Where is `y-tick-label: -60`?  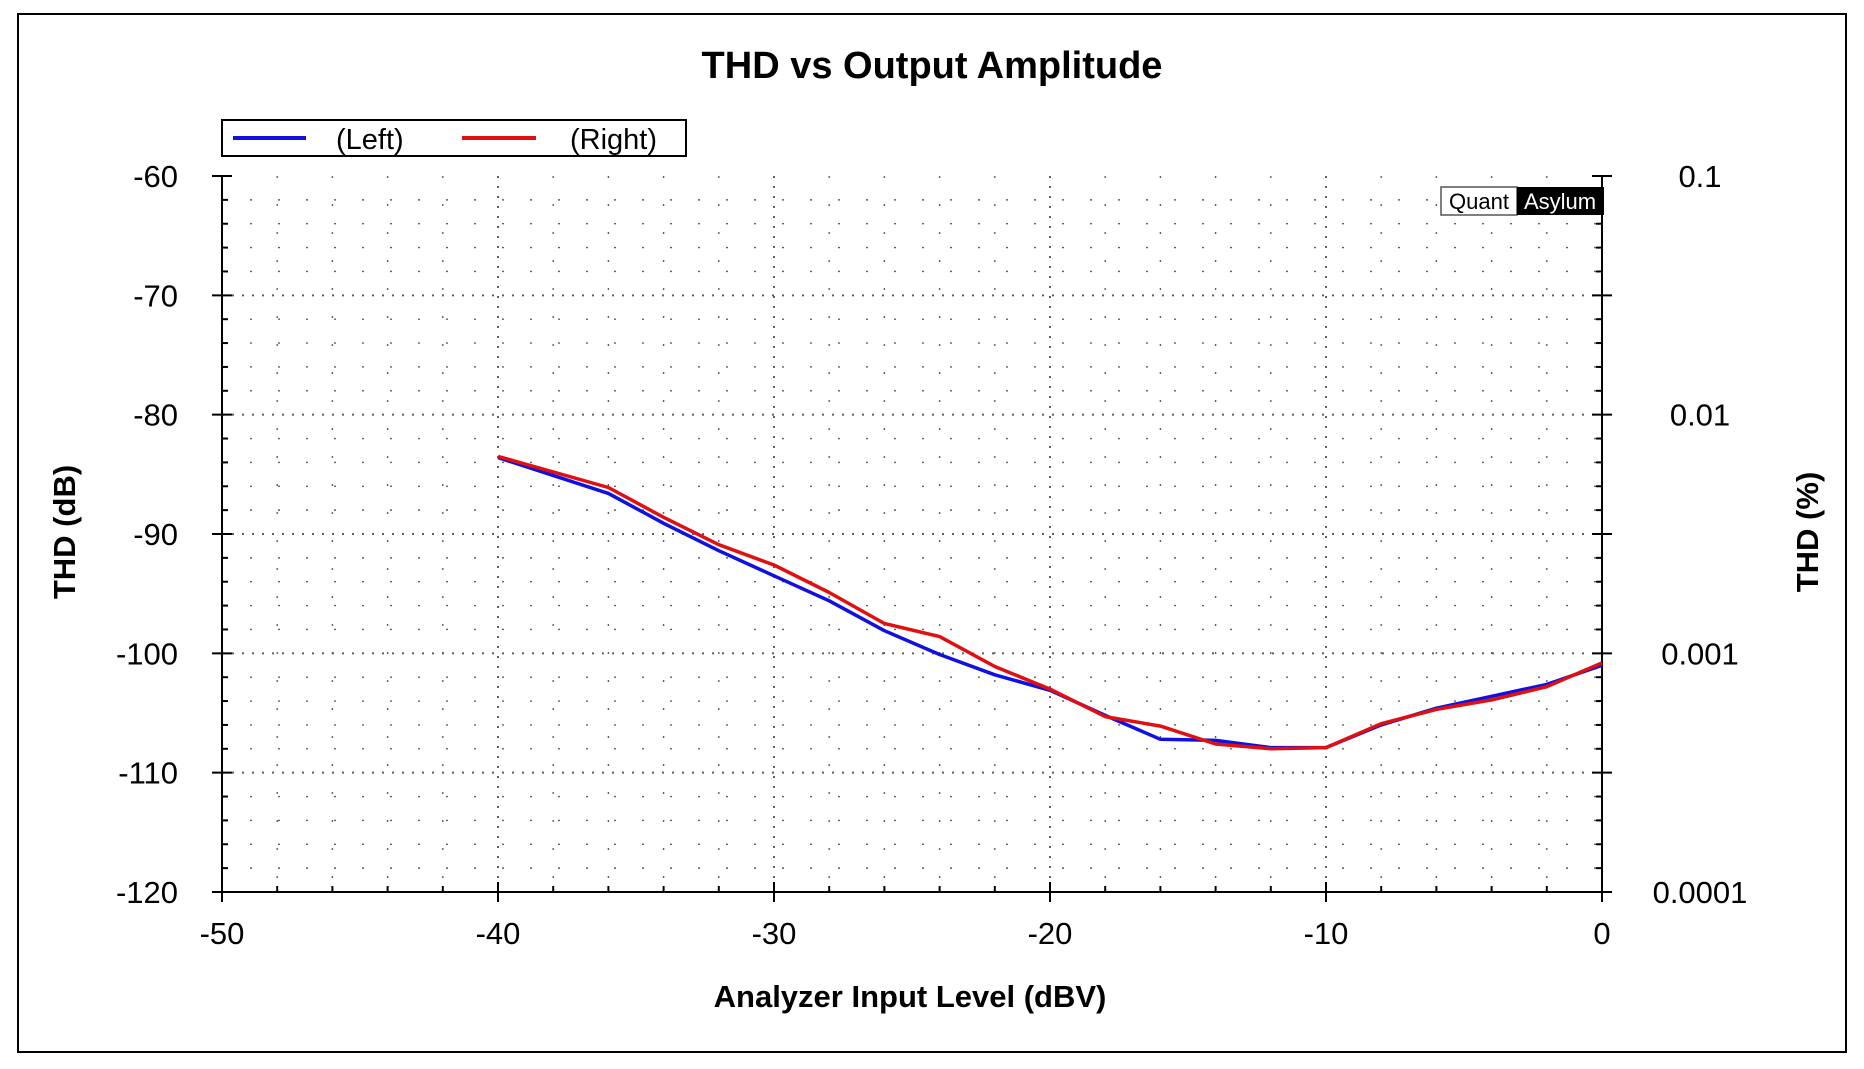
y-tick-label: -60 is located at coordinates (155, 176).